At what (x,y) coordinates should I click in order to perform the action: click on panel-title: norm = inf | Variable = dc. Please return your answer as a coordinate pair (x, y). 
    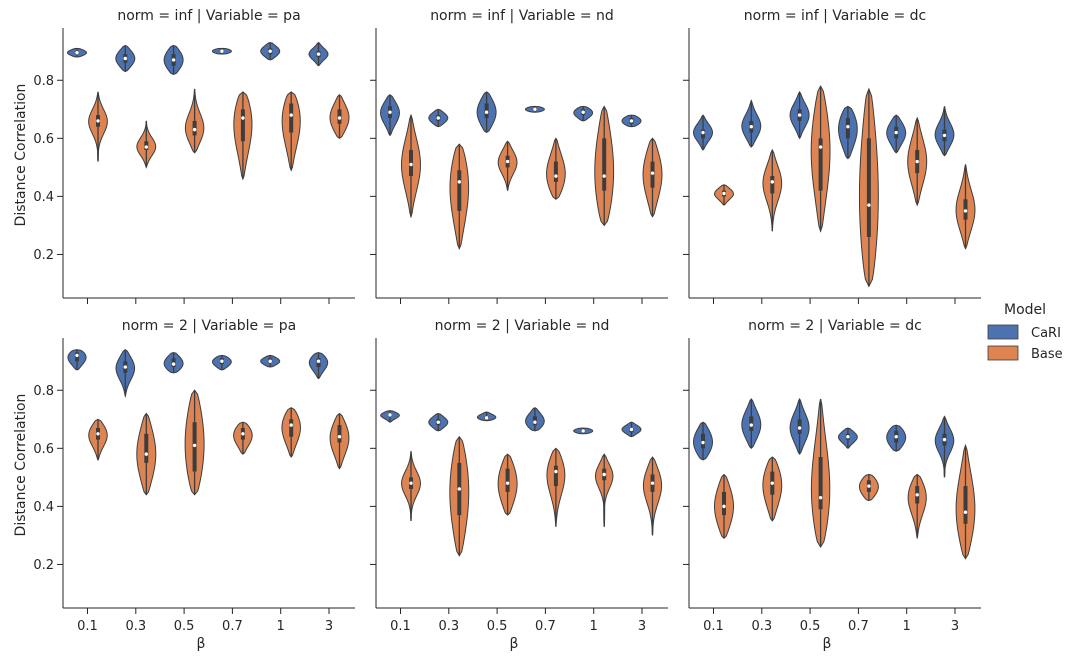
    Looking at the image, I should click on (835, 16).